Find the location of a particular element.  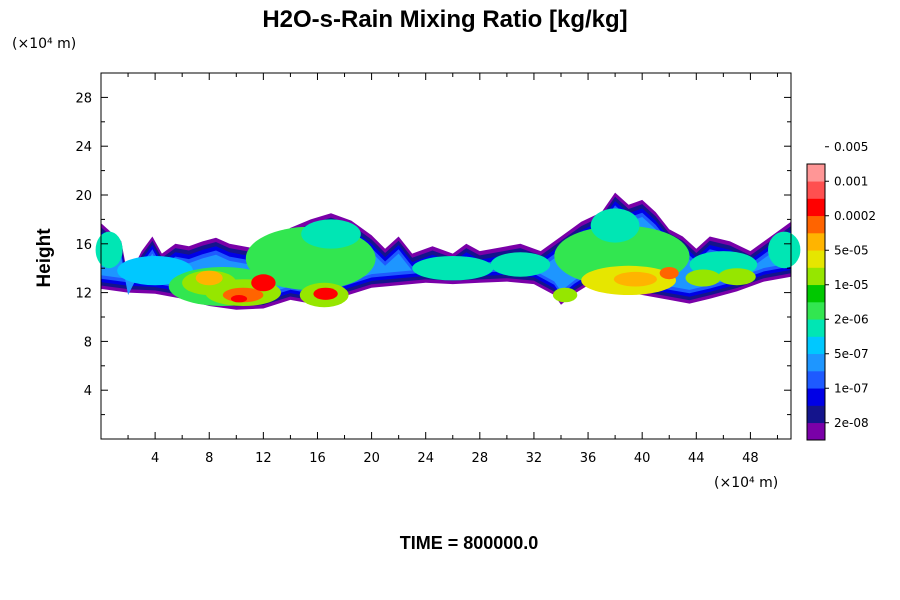

x-tick-label: 48 is located at coordinates (750, 458).